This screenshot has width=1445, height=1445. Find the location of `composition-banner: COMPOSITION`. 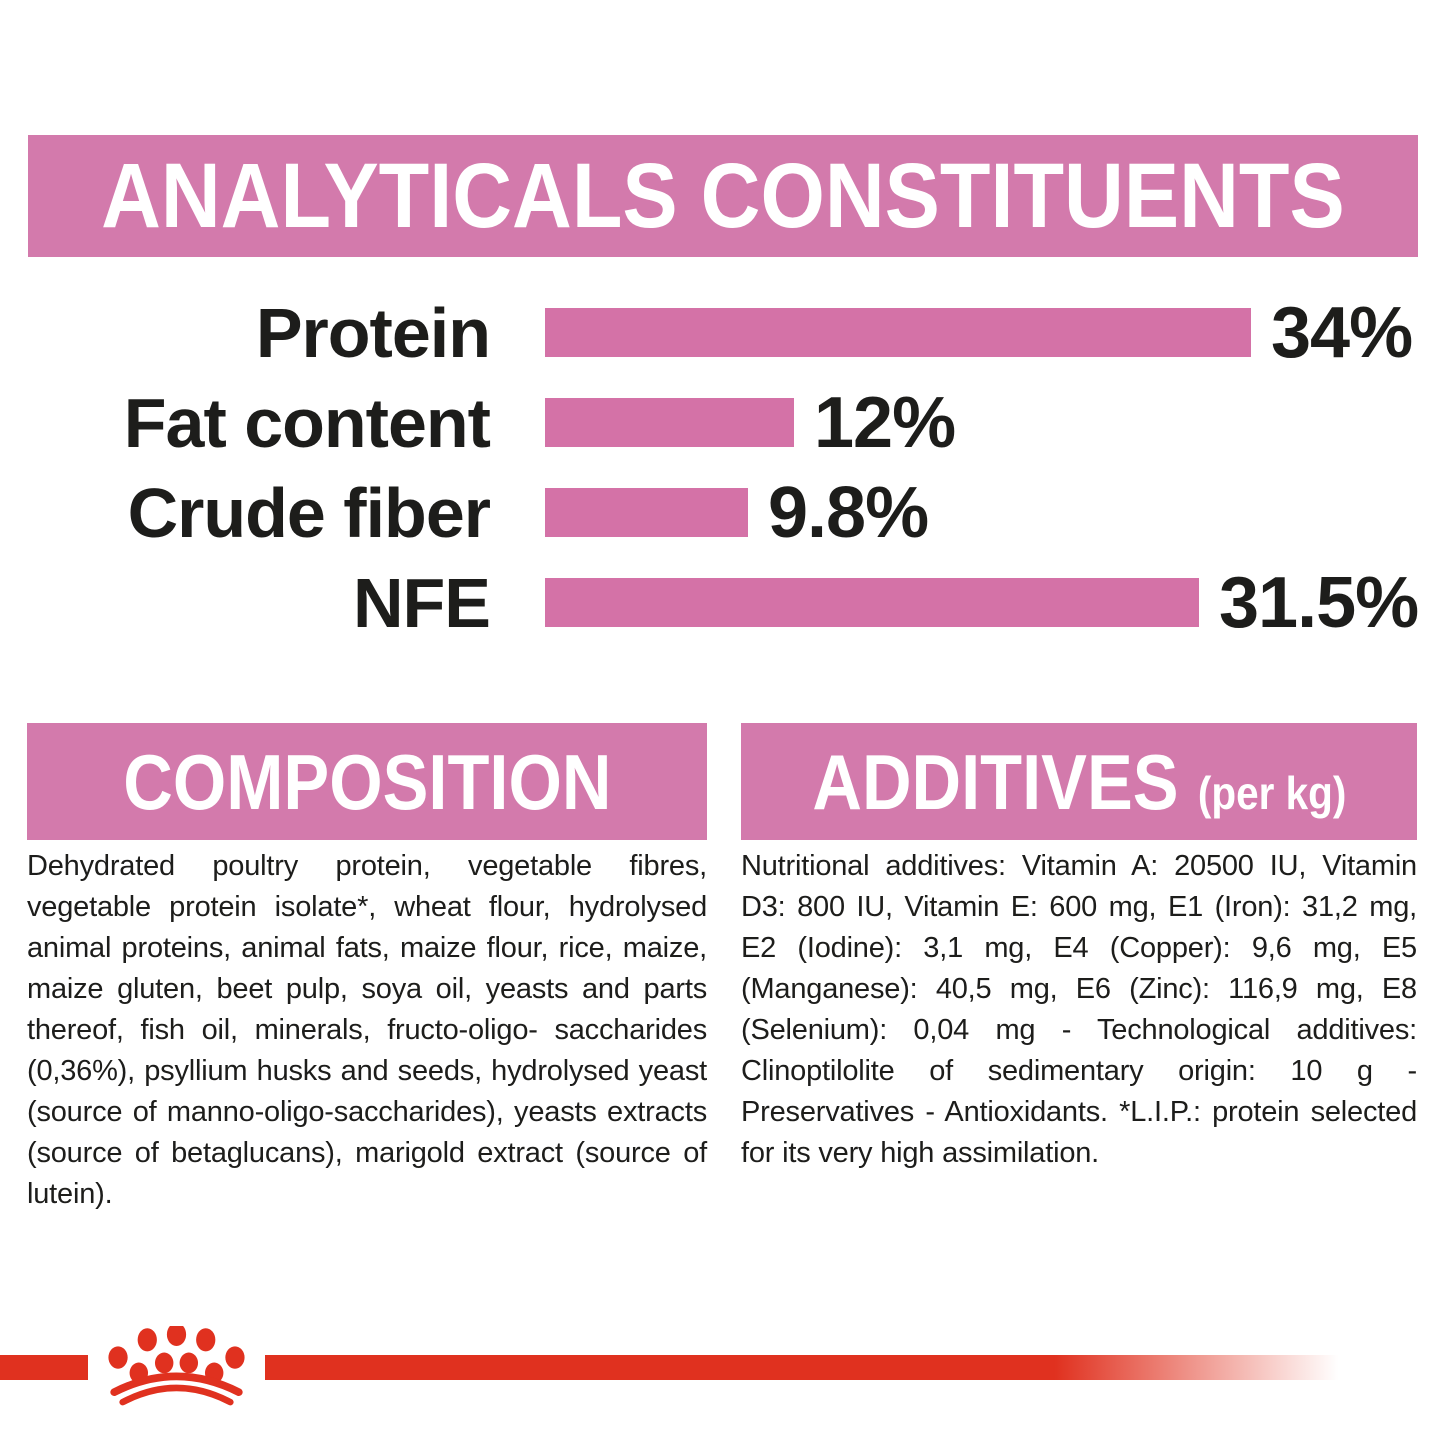

composition-banner: COMPOSITION is located at coordinates (367, 781).